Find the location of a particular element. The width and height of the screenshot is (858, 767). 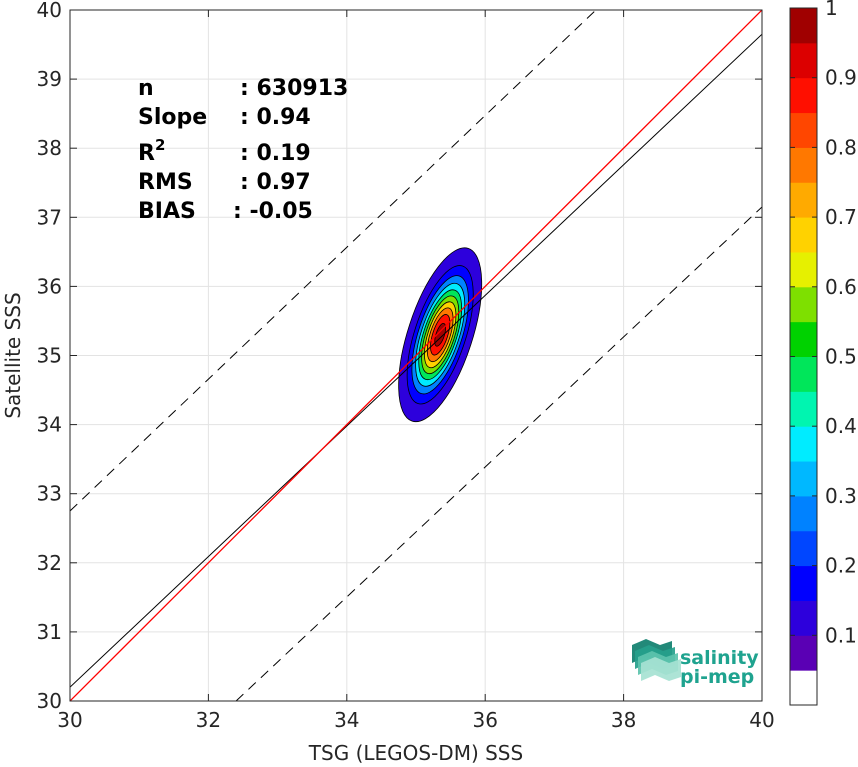

colorbar-tick-label-0.3: 0.3 is located at coordinates (841, 496).